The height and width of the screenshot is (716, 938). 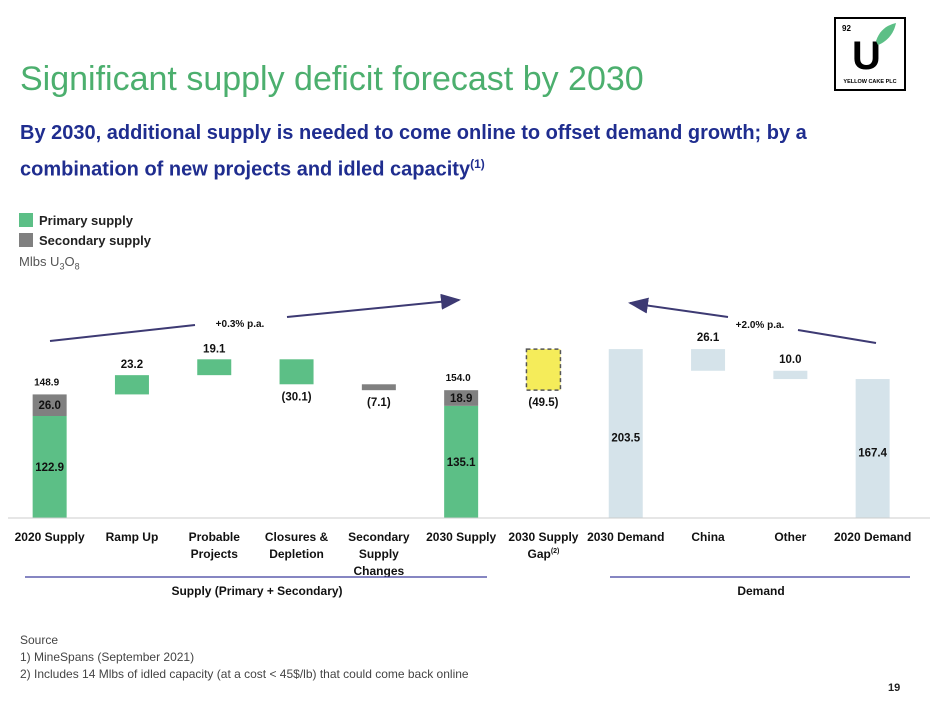 What do you see at coordinates (543, 545) in the screenshot?
I see `x-tick-label-2030-supply-gap: 2030 Supply Gap(2)` at bounding box center [543, 545].